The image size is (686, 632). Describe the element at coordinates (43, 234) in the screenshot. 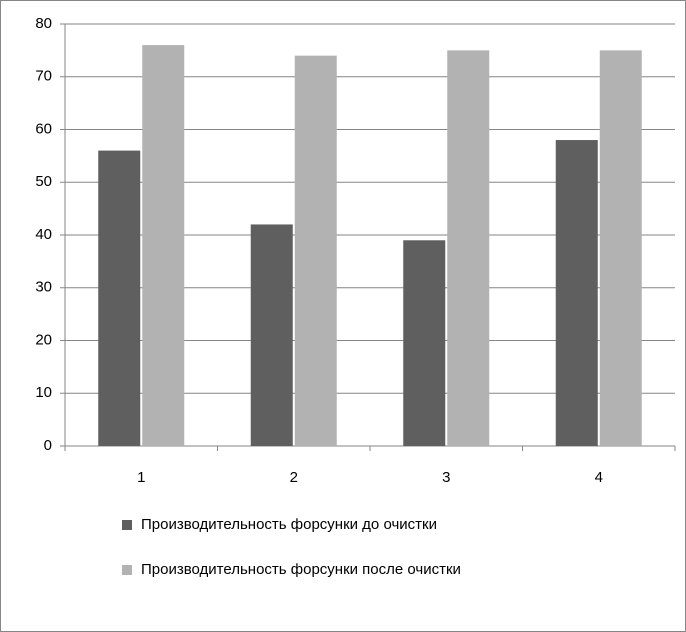

I see `y-tick-label: 40` at that location.